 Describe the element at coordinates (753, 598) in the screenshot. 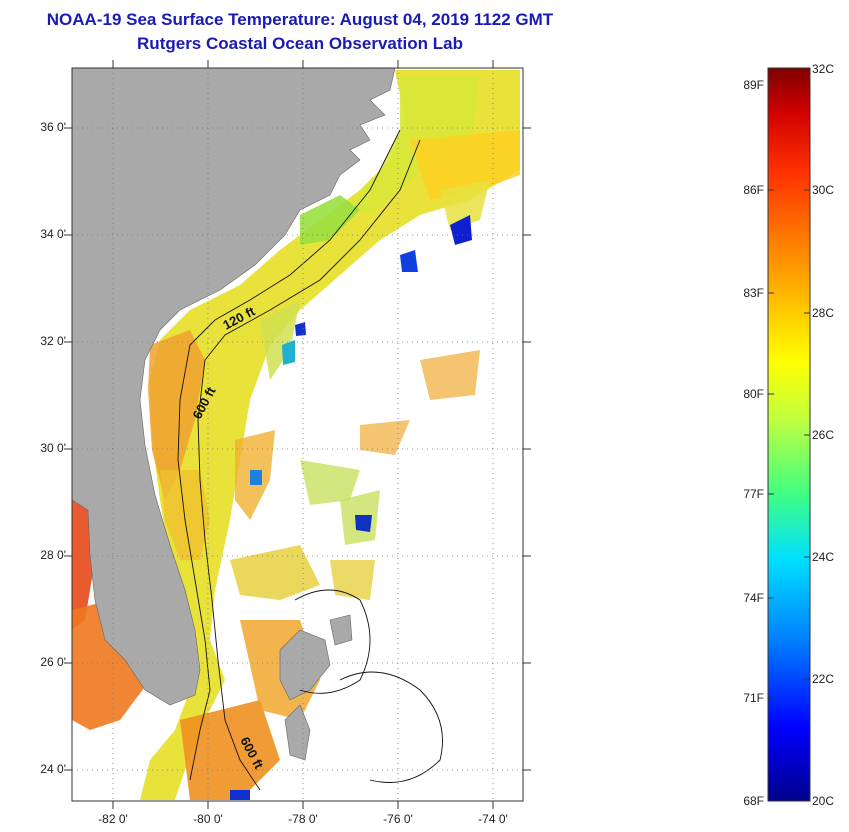

I see `colorbar-f-74: 74F` at that location.